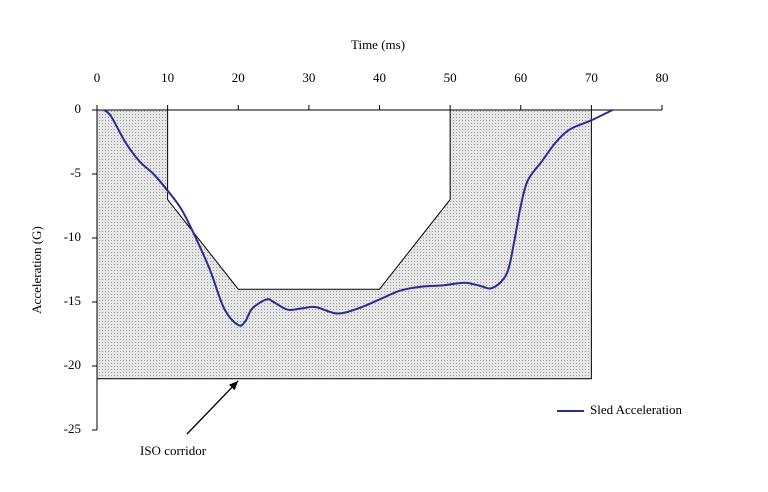 The height and width of the screenshot is (492, 768). I want to click on annotation-arrowhead, so click(234, 385).